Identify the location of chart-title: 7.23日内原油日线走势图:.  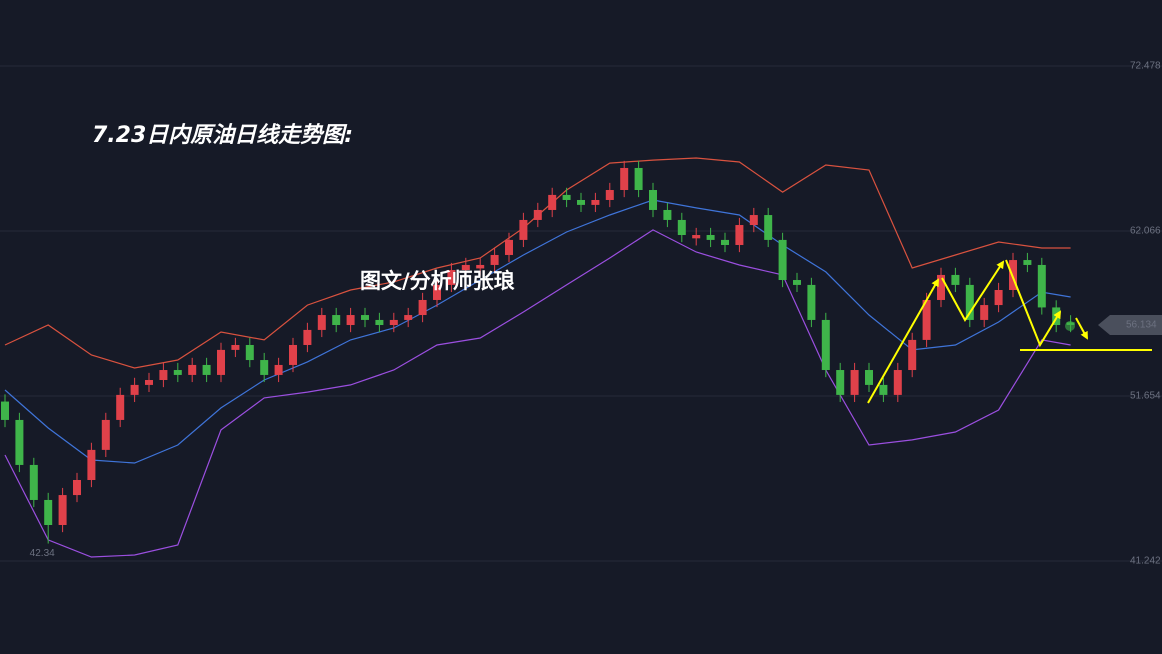
(222, 135).